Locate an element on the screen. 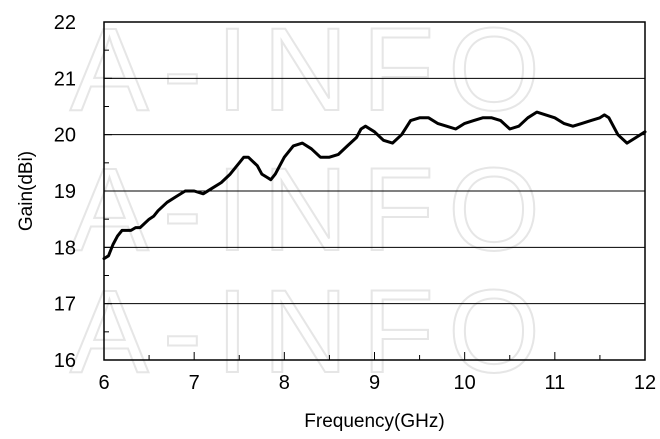 The image size is (660, 439). x-axis-label: Frequency(GHz) is located at coordinates (374, 421).